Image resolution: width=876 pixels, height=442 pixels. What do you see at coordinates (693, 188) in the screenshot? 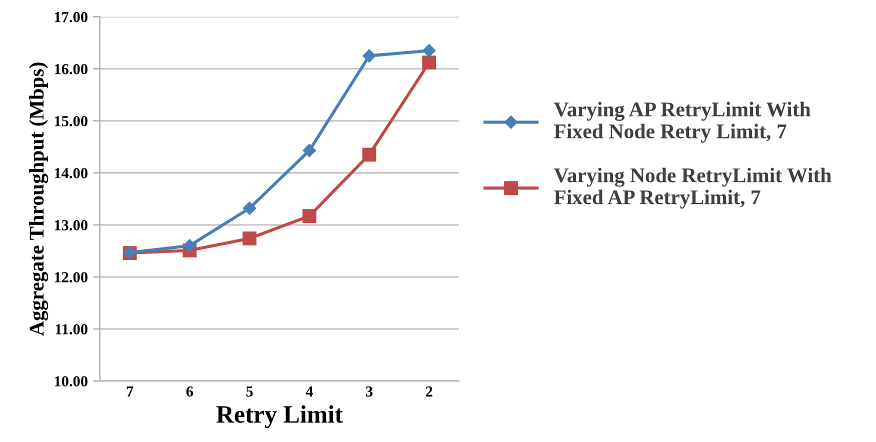
I see `legend-label: Varying Node RetryLimit With Fixed AP RetryLimit, 7` at bounding box center [693, 188].